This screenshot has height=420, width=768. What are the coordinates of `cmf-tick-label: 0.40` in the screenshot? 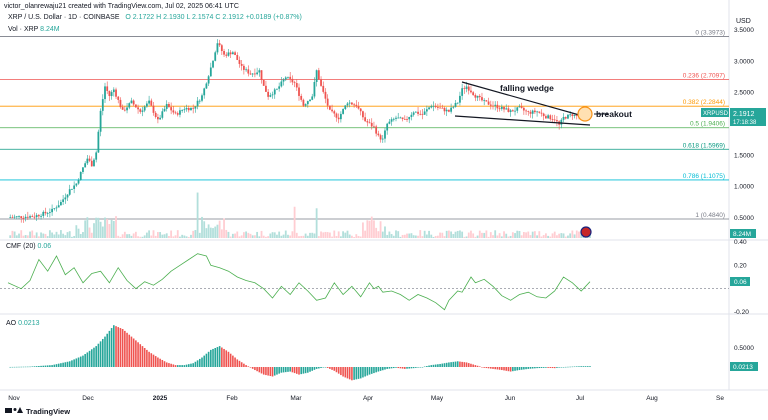 It's located at (740, 242).